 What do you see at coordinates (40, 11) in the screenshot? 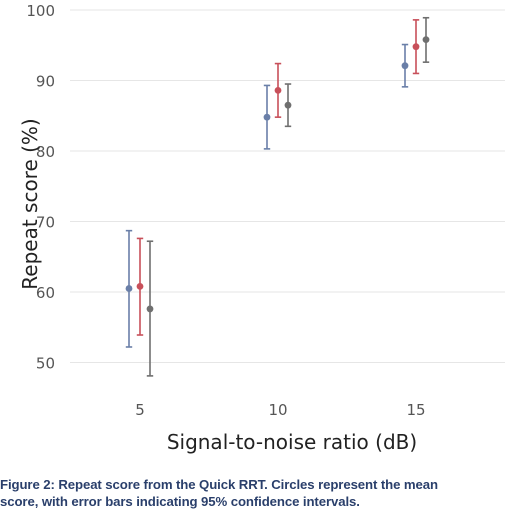
I see `y-tick-label: 100` at bounding box center [40, 11].